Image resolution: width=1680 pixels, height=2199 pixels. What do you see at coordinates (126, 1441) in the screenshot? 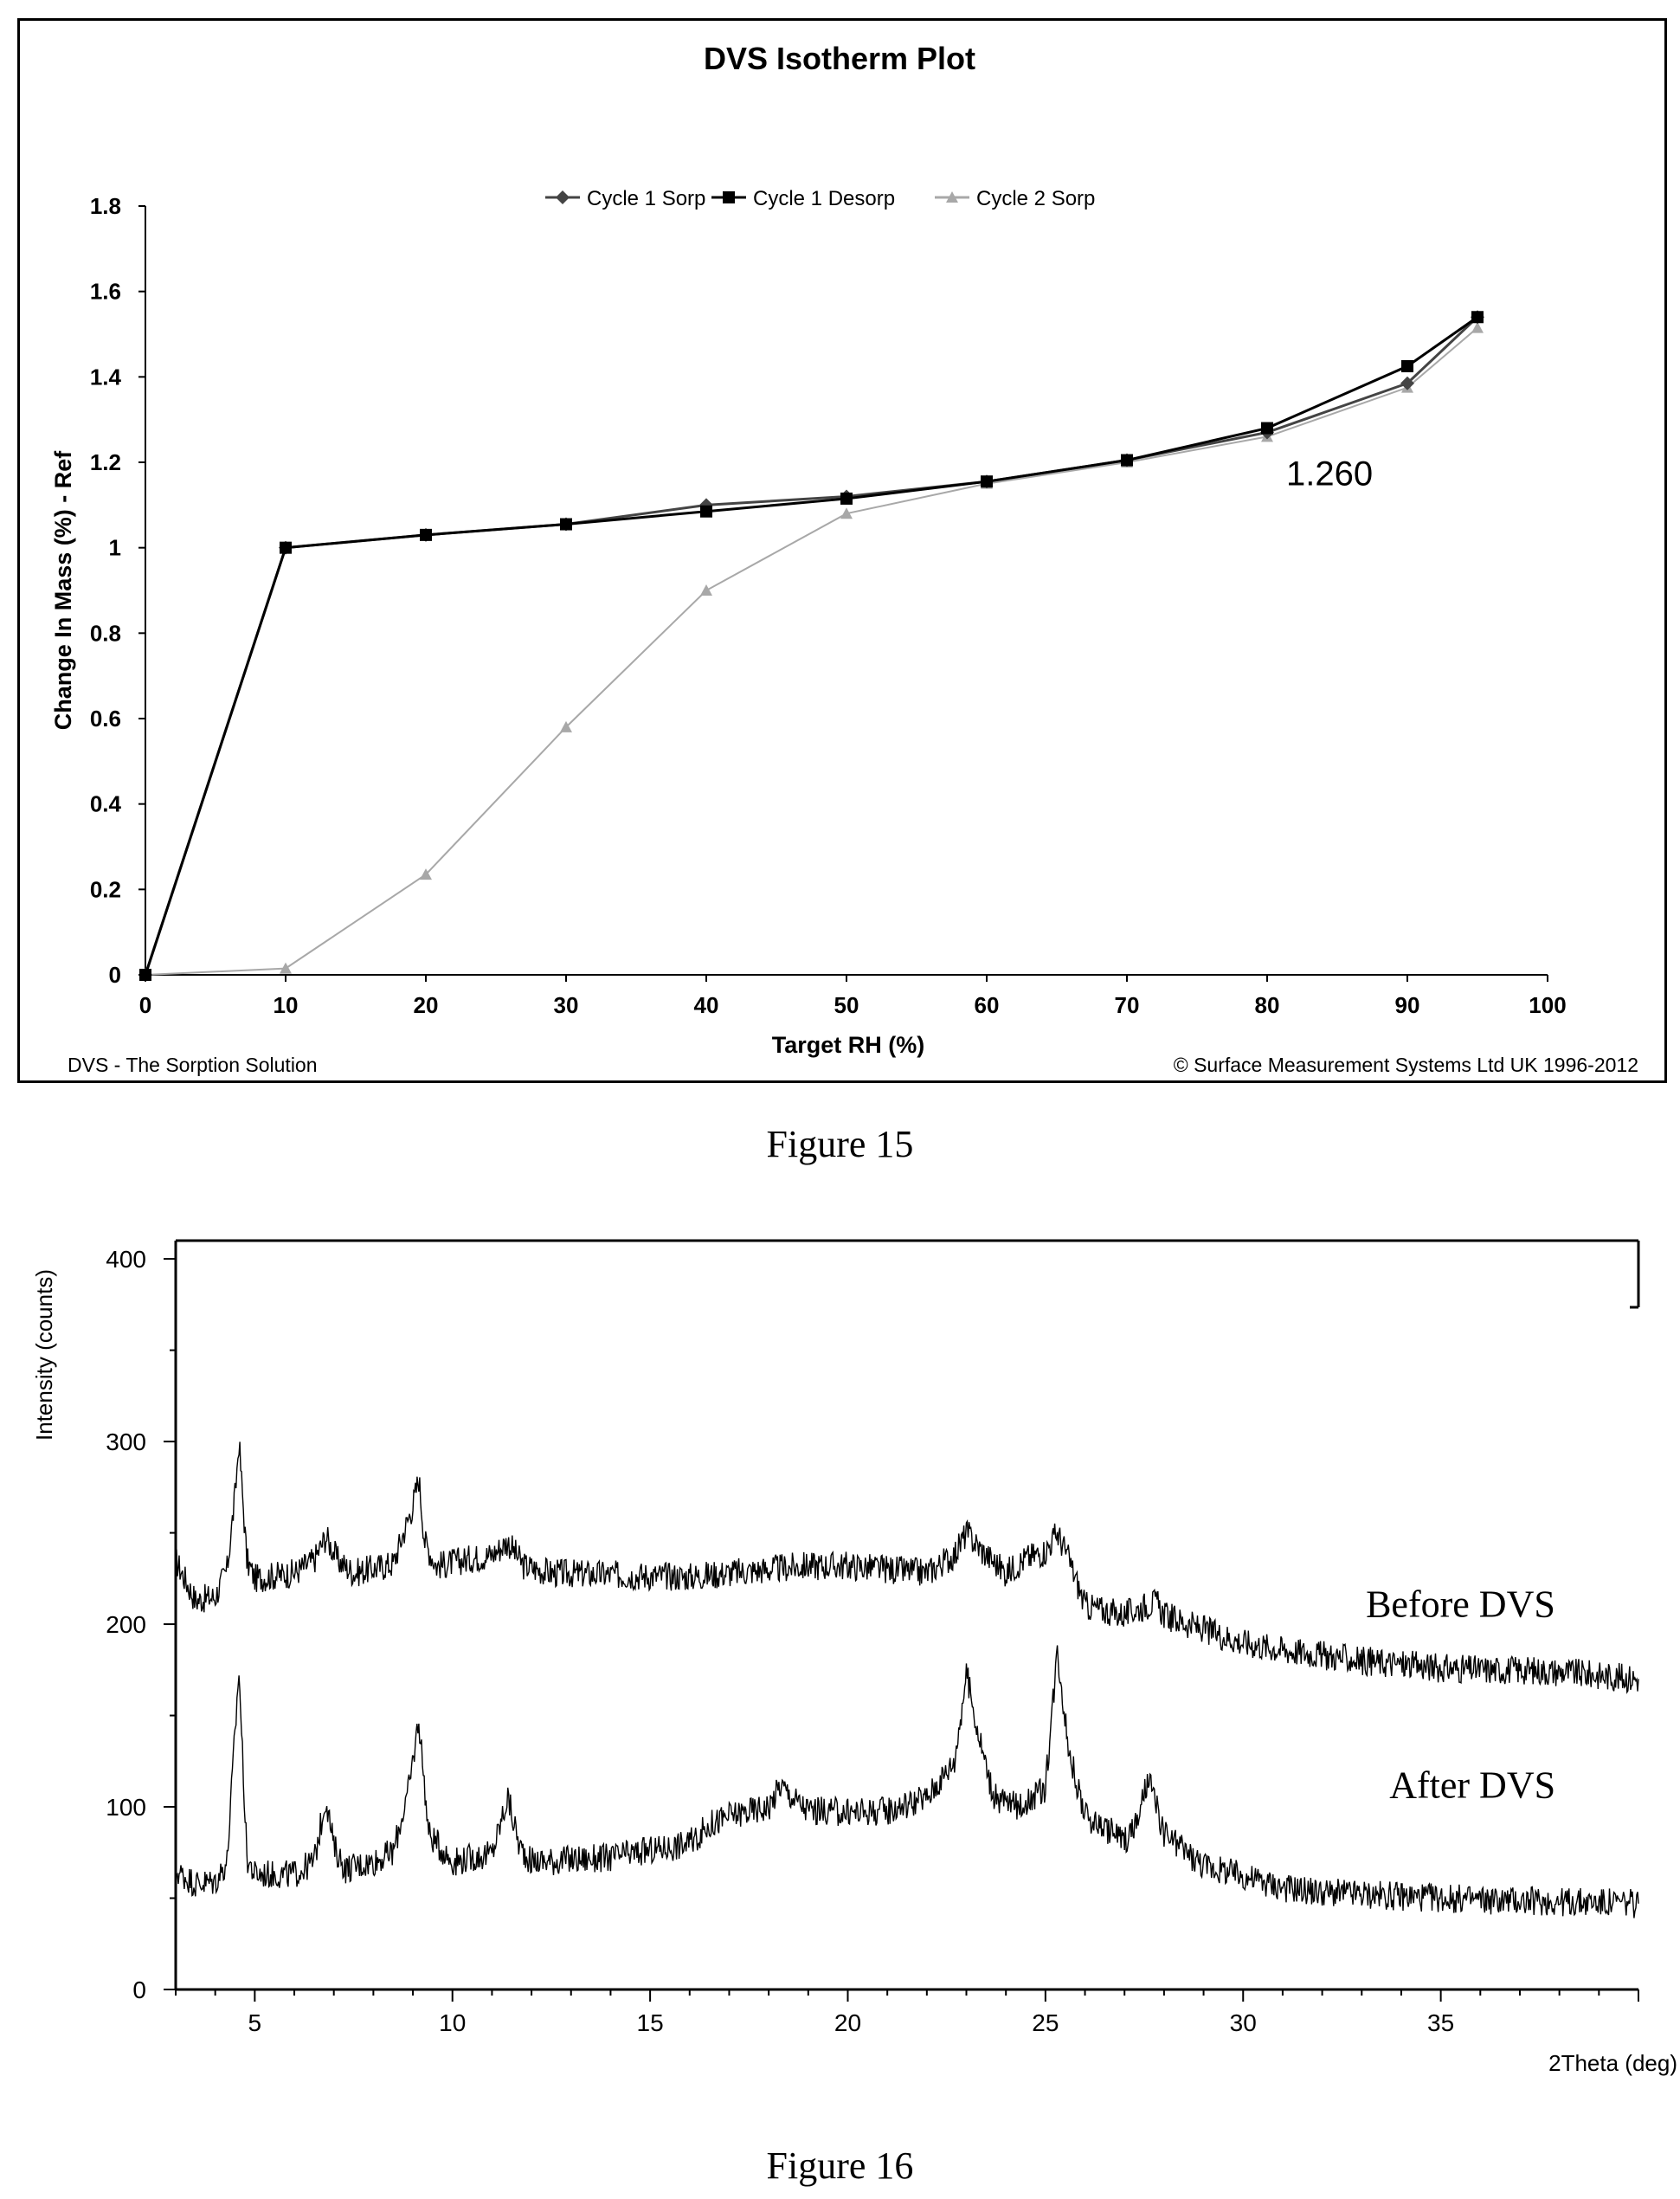
I see `y-tick-label: 300` at bounding box center [126, 1441].